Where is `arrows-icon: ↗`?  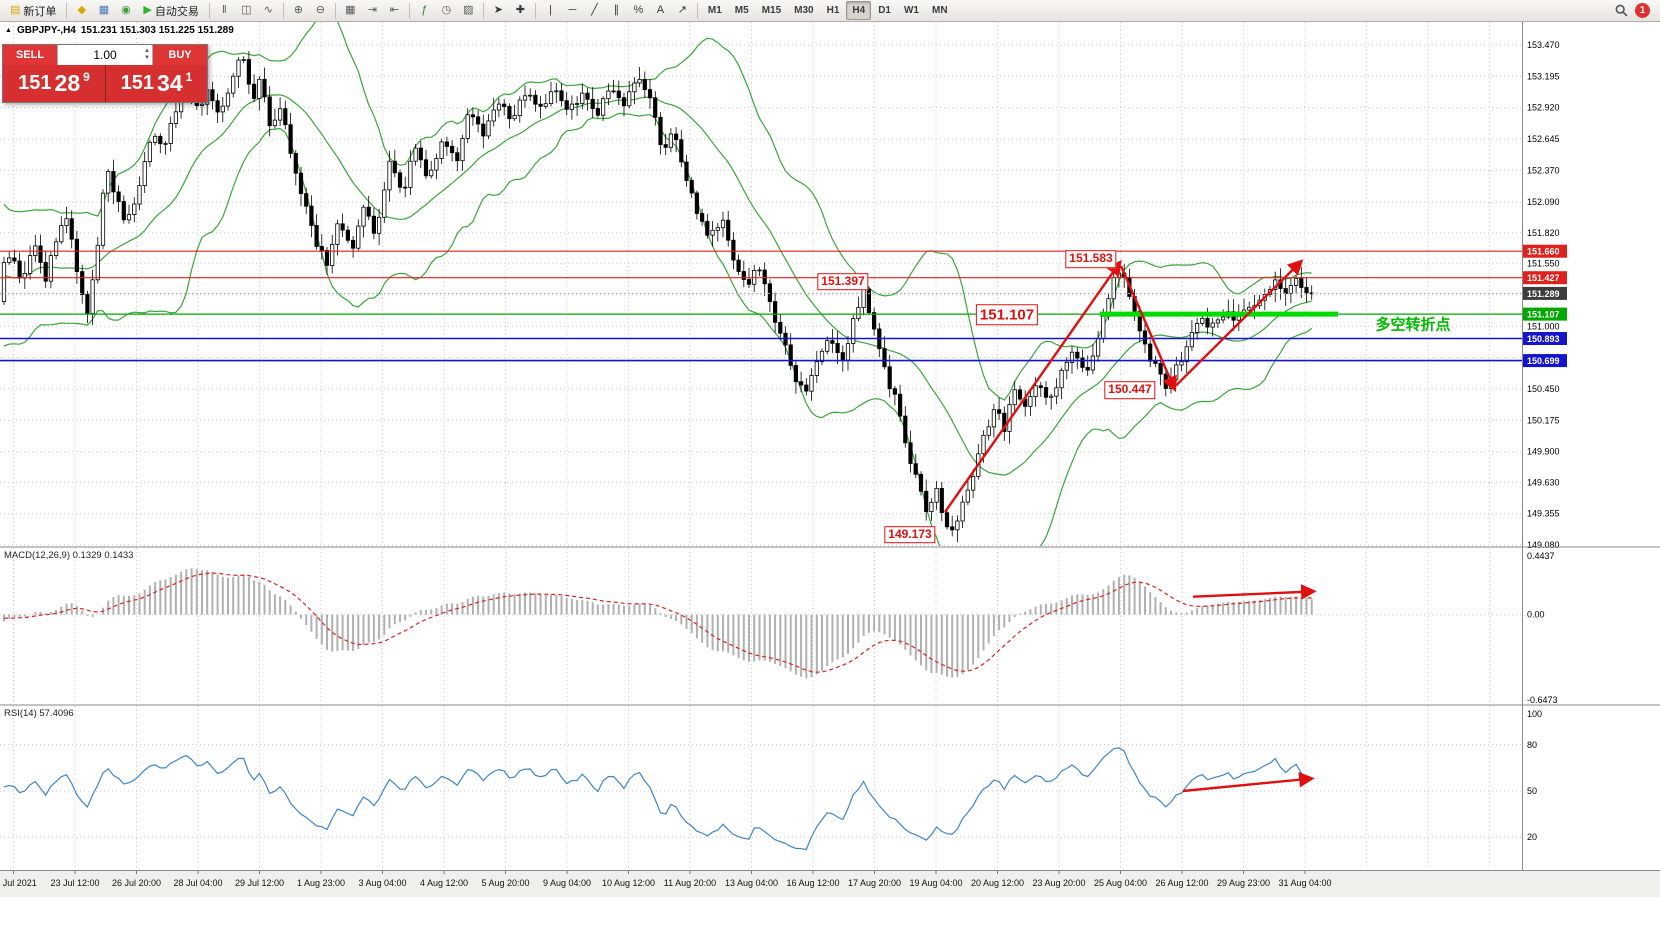 arrows-icon: ↗ is located at coordinates (682, 11).